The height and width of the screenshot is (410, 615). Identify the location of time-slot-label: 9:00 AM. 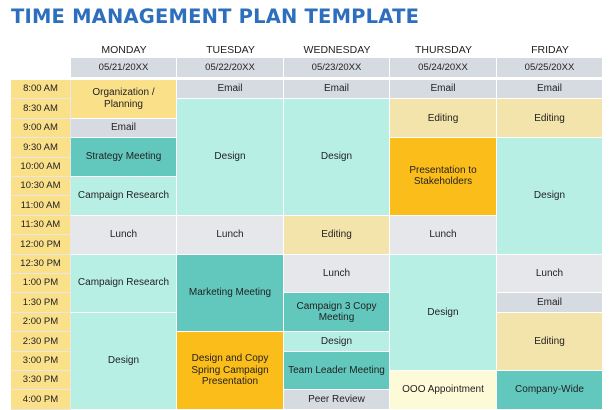
(41, 128).